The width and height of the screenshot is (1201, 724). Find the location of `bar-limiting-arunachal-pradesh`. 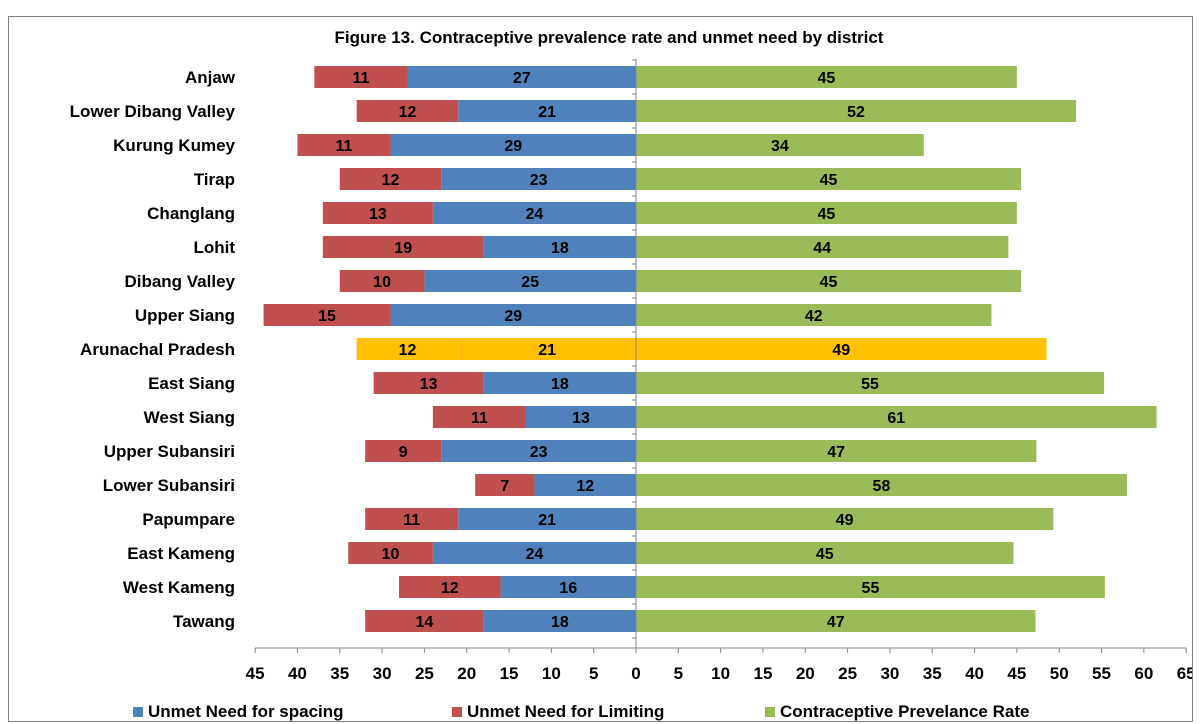

bar-limiting-arunachal-pradesh is located at coordinates (407, 349).